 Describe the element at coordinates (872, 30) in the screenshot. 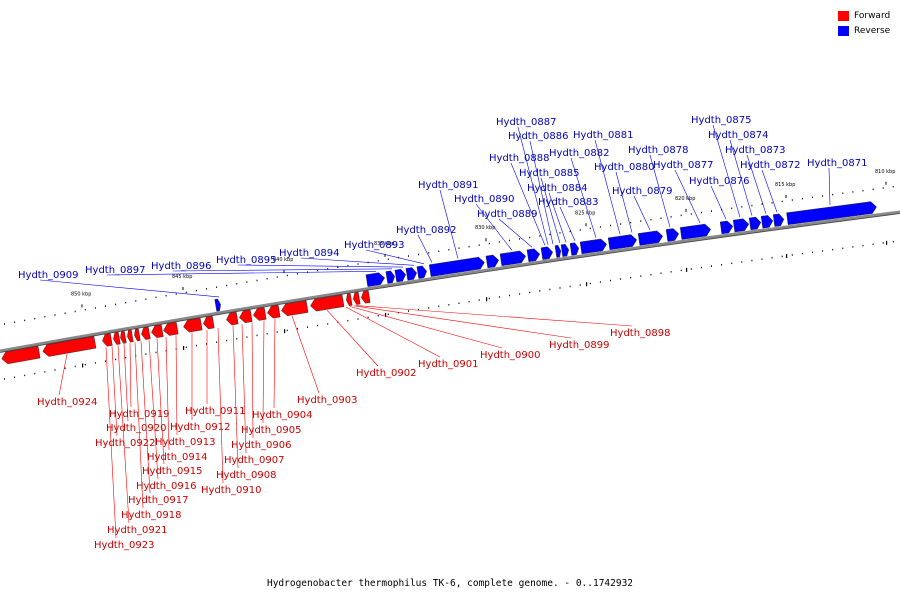

I see `legend-label-reverse: Reverse` at that location.